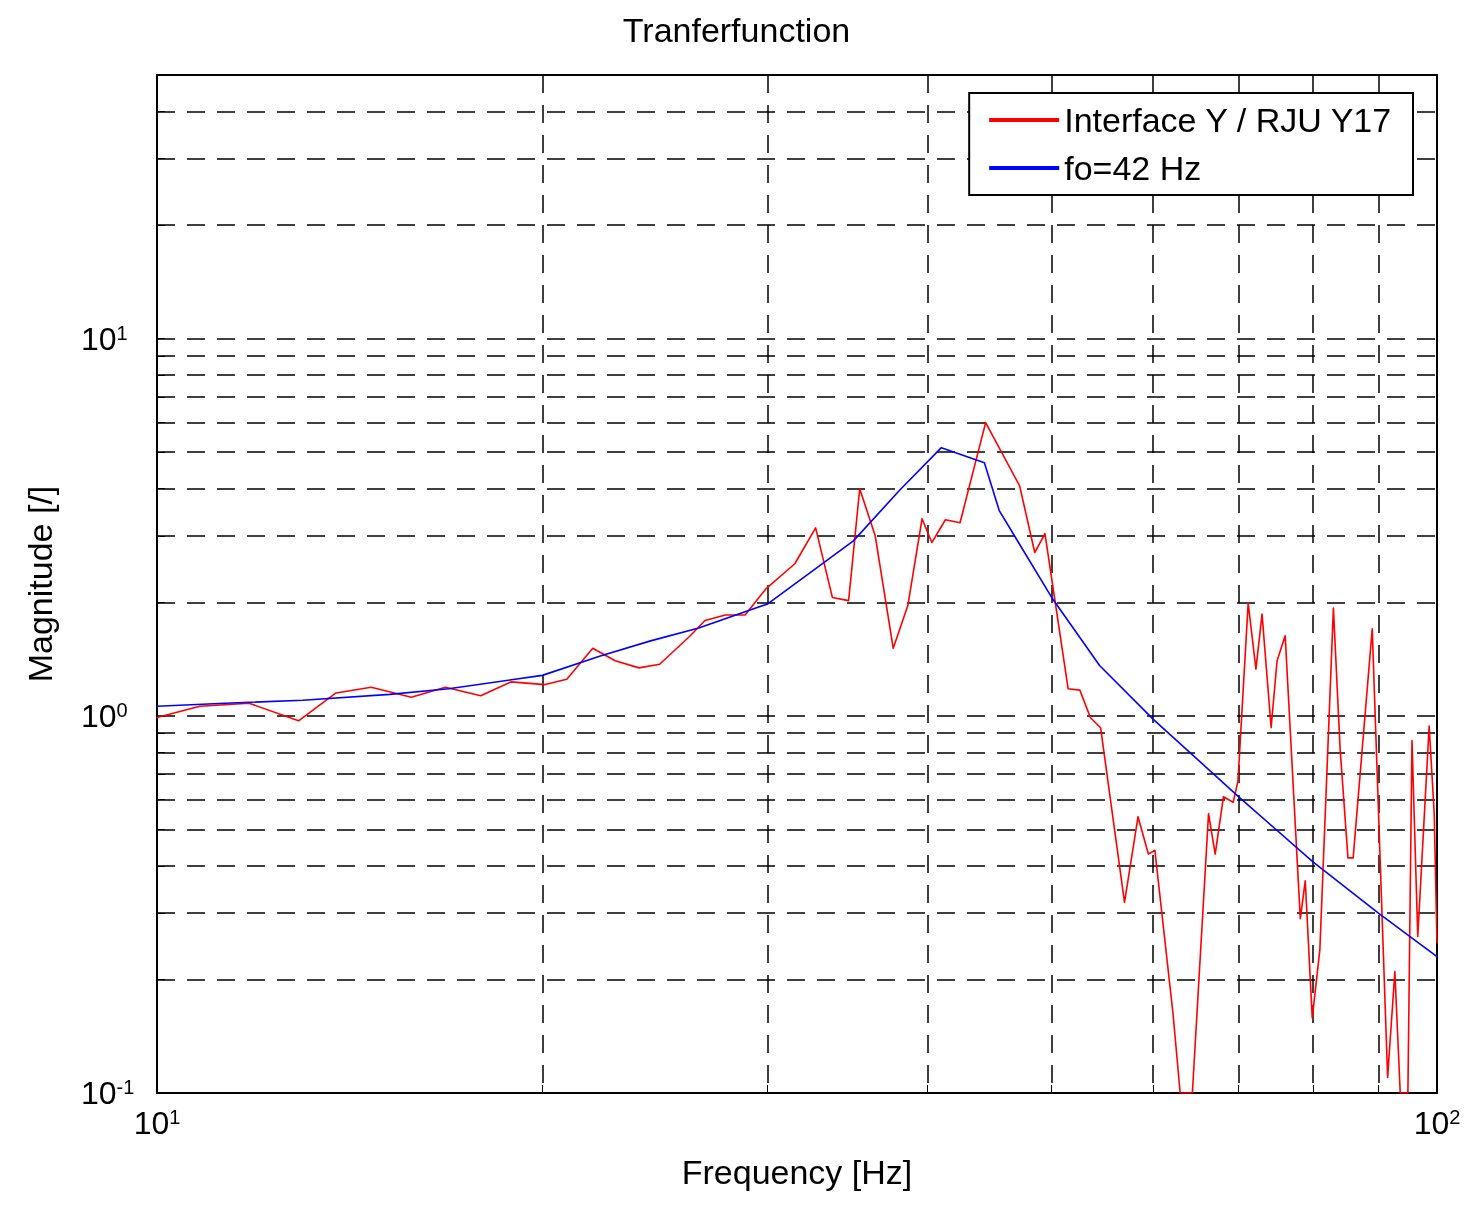  Describe the element at coordinates (40, 584) in the screenshot. I see `y-axis-title: Magnitude [/]` at that location.